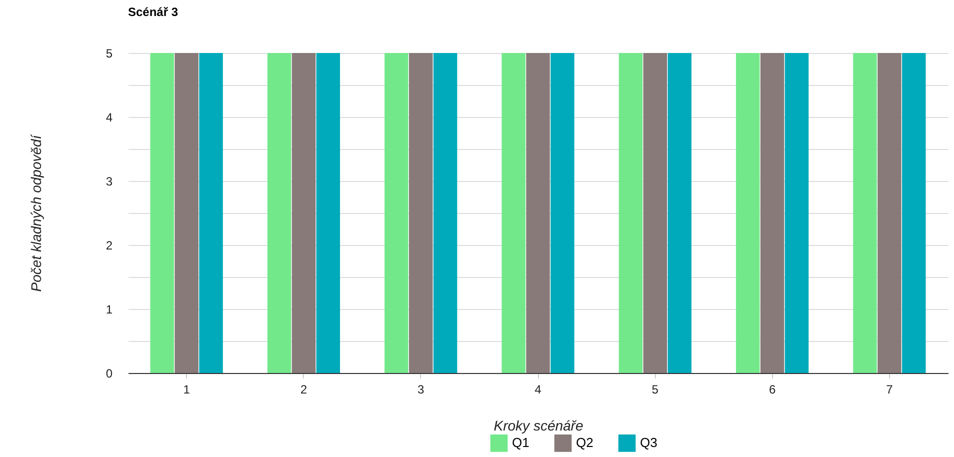 The width and height of the screenshot is (954, 457). What do you see at coordinates (36, 212) in the screenshot?
I see `y-axis-title: Počet kladných odpovědí` at bounding box center [36, 212].